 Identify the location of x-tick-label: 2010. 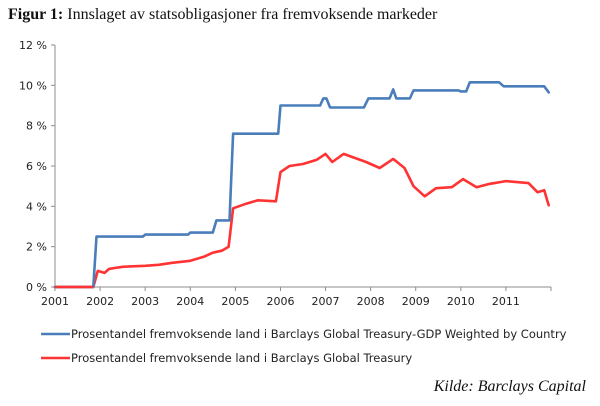
(461, 301).